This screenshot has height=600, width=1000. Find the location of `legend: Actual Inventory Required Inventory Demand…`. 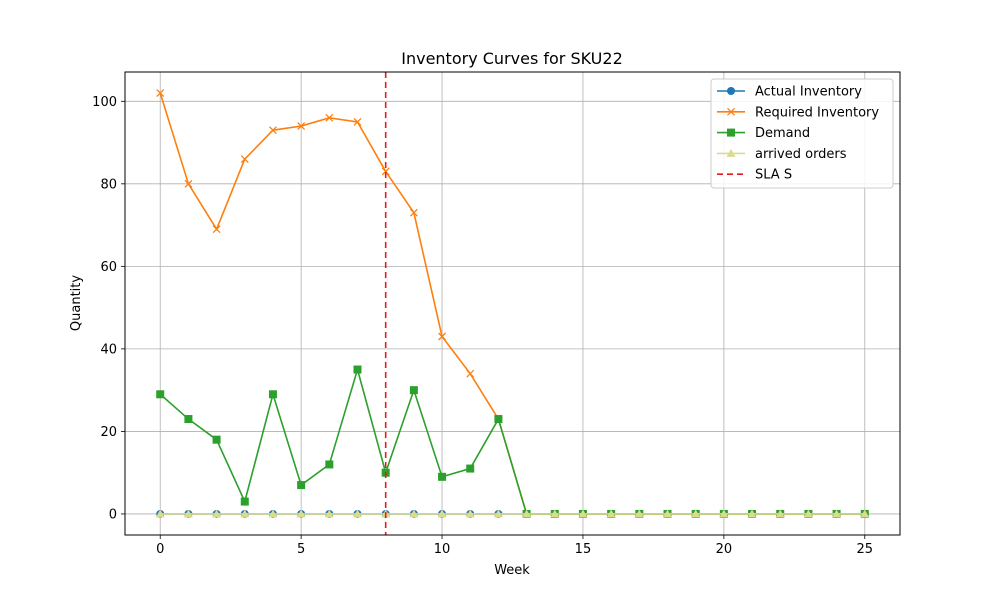

legend: Actual Inventory Required Inventory Demand… is located at coordinates (802, 133).